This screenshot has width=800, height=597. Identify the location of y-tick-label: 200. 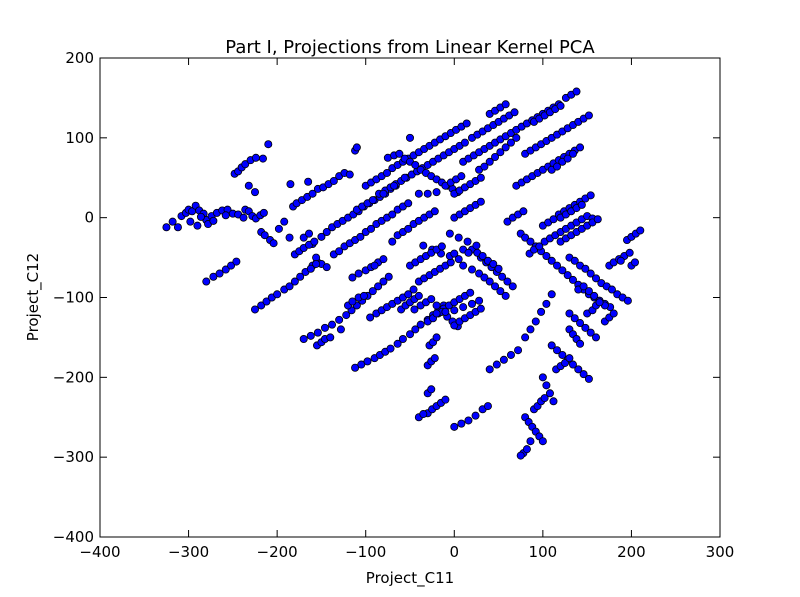
(79, 58).